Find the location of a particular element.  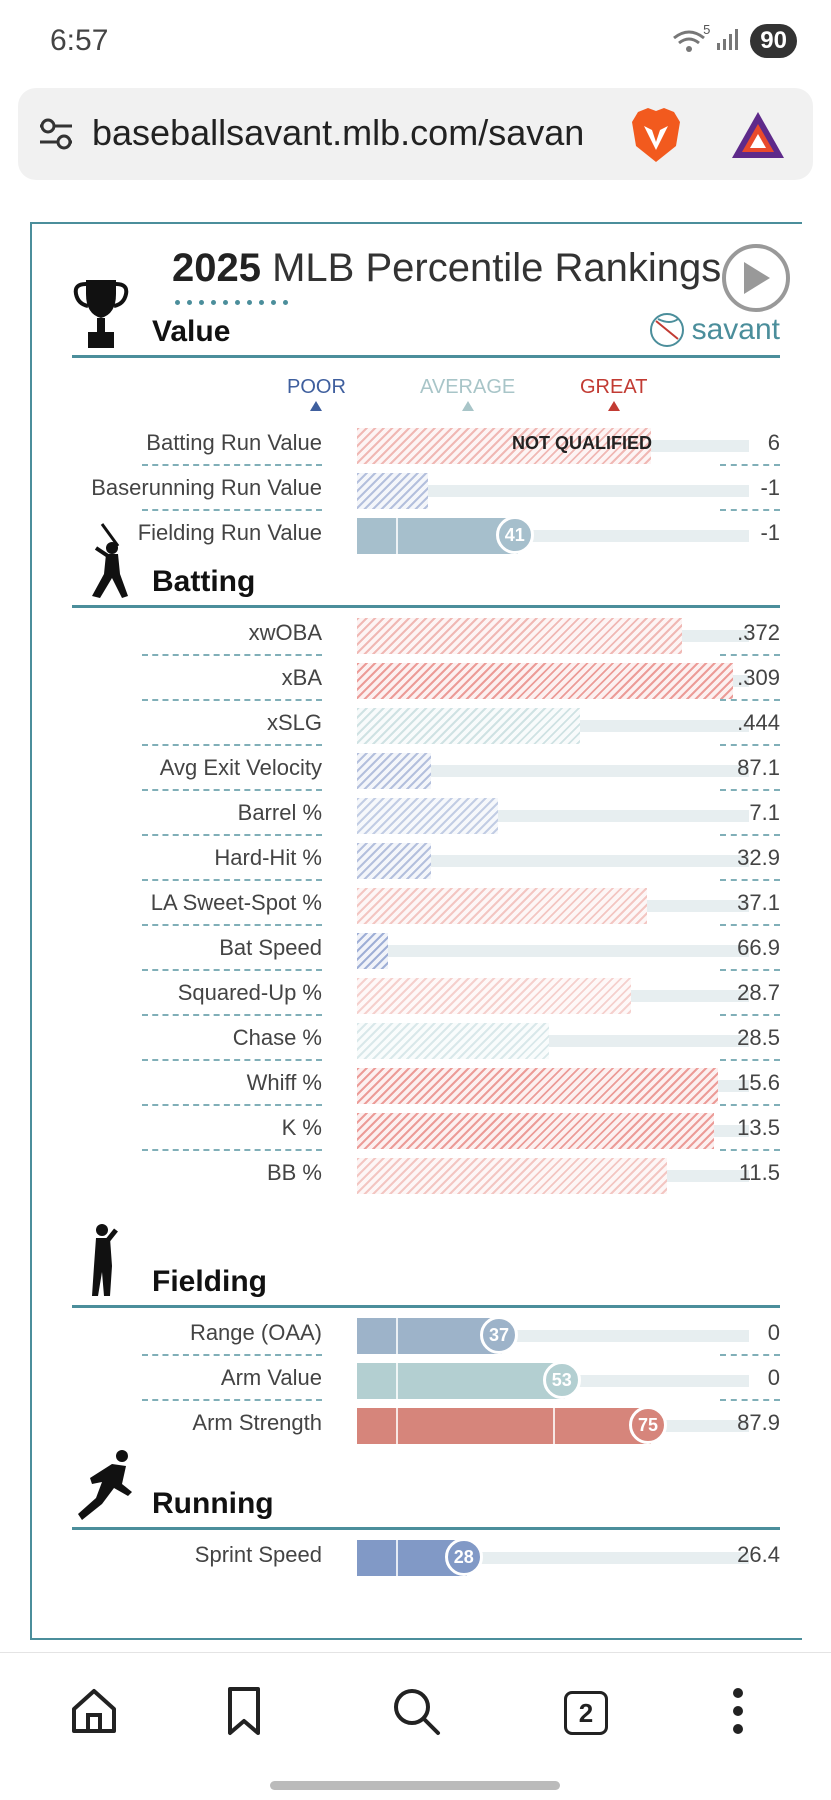

metric-row: Hard-Hit % 32.9 is located at coordinates (426, 861).